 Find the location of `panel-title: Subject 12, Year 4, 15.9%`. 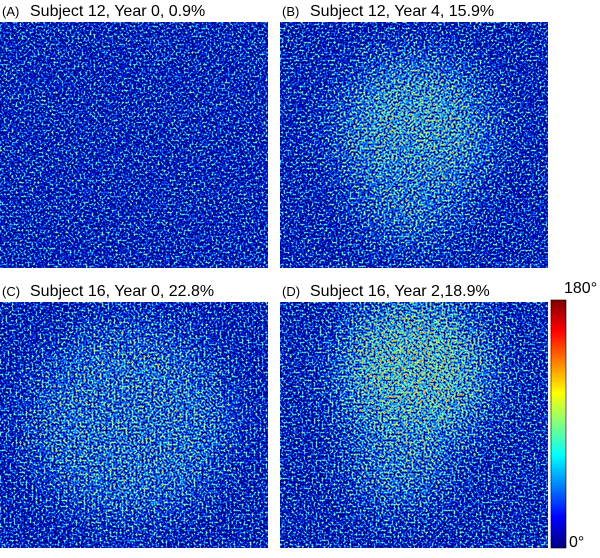

panel-title: Subject 12, Year 4, 15.9% is located at coordinates (402, 11).